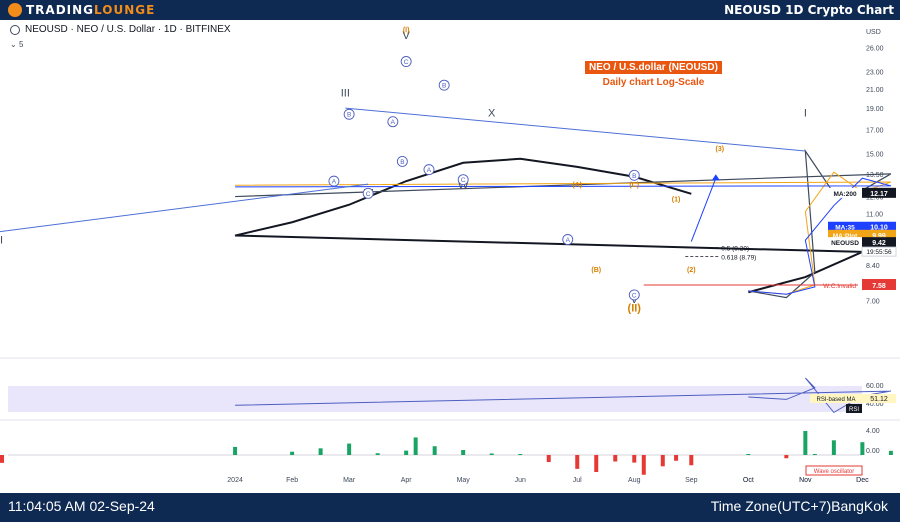  What do you see at coordinates (875, 90) in the screenshot?
I see `y-axis-tick-label: 21.00` at bounding box center [875, 90].